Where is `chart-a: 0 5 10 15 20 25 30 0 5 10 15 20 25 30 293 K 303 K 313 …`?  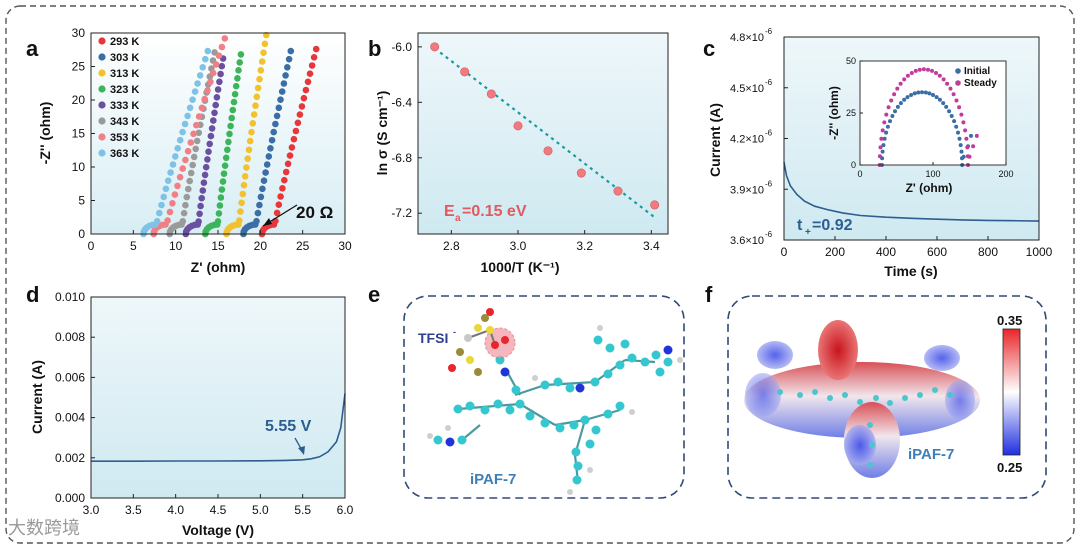
chart-a: 0 5 10 15 20 25 30 0 5 10 15 20 25 30 293 K 303 K 313 … is located at coordinates (194, 150).